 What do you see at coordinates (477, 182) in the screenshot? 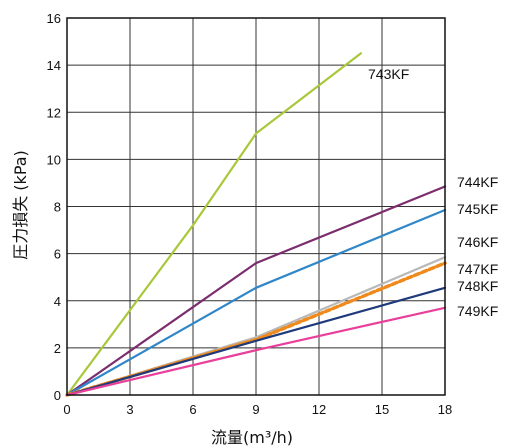
I see `series-label-744KF: 744KF` at bounding box center [477, 182].